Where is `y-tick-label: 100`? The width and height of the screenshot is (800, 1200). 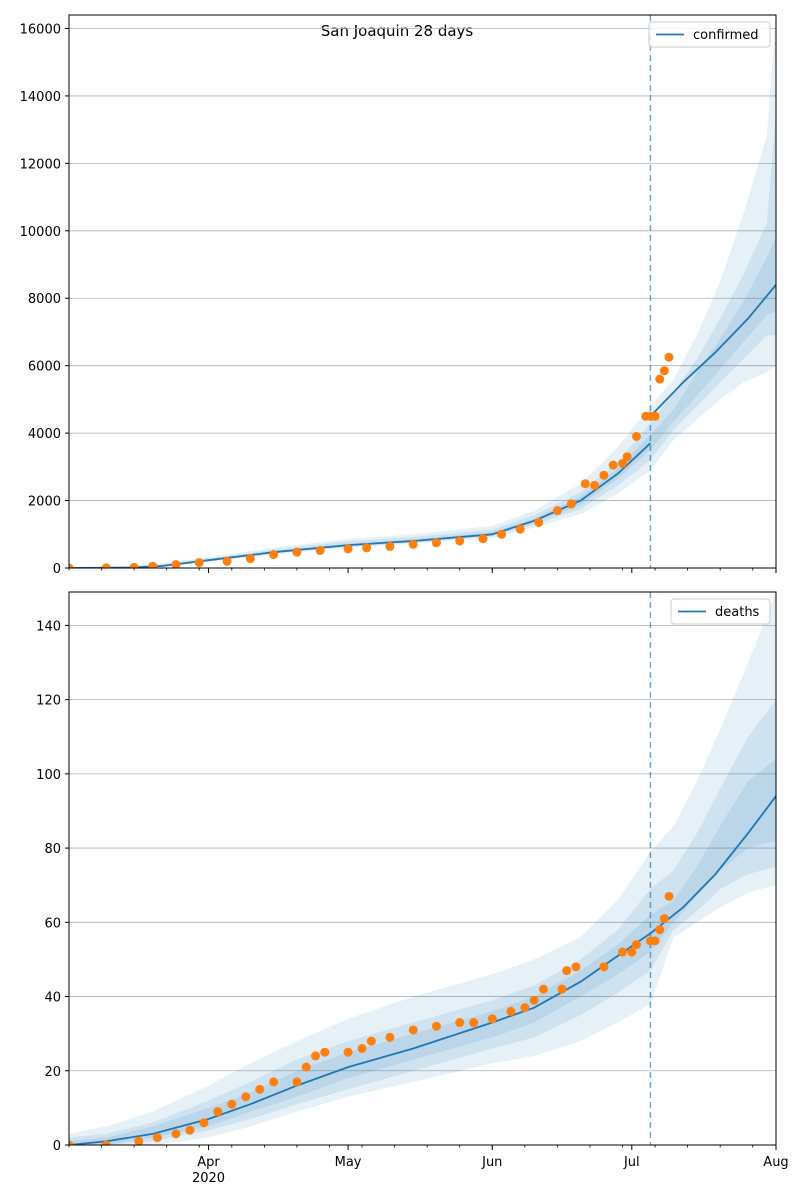
y-tick-label: 100 is located at coordinates (48, 775).